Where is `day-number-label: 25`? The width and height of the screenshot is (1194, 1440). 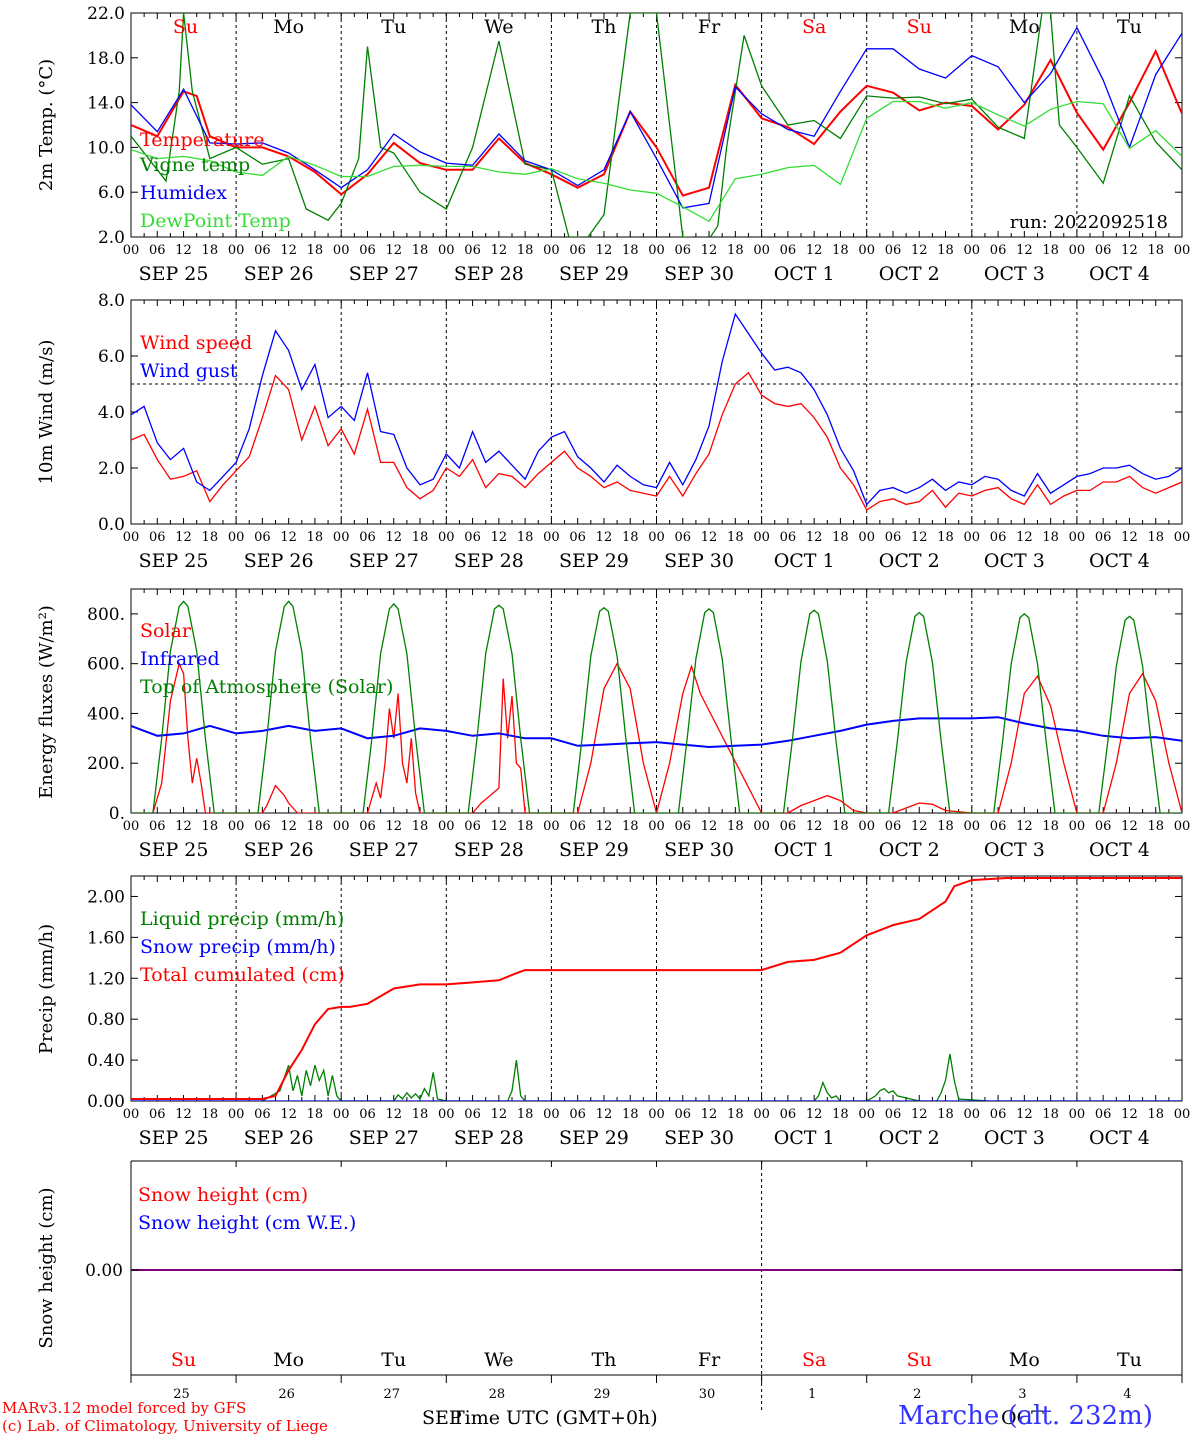 day-number-label: 25 is located at coordinates (181, 1394).